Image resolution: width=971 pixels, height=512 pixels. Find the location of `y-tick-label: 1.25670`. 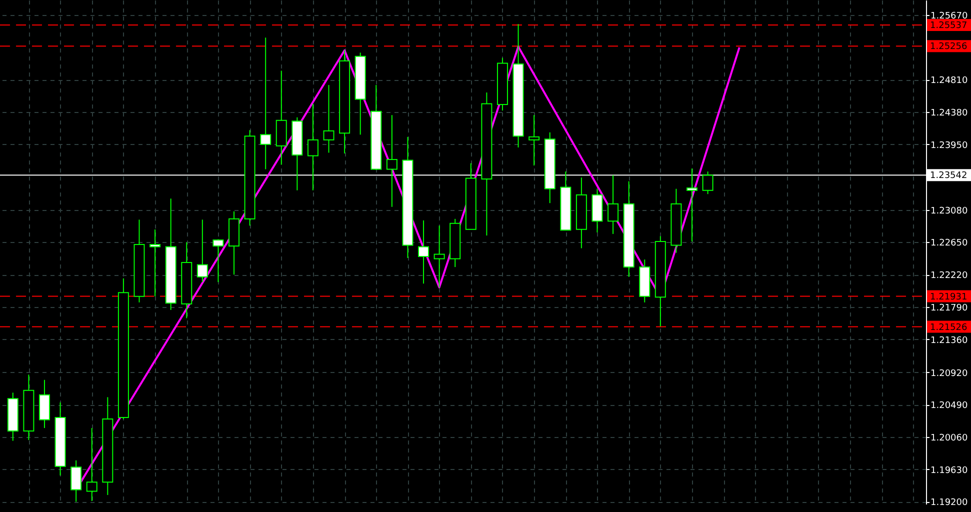

y-tick-label: 1.25670 is located at coordinates (949, 17).